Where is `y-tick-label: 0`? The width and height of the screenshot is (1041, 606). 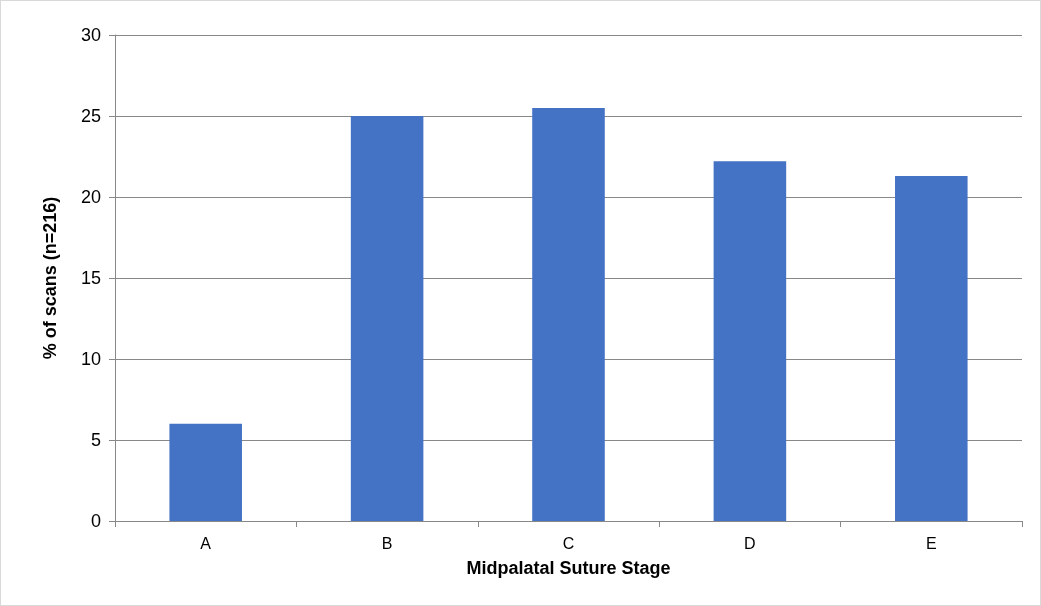 y-tick-label: 0 is located at coordinates (95, 521).